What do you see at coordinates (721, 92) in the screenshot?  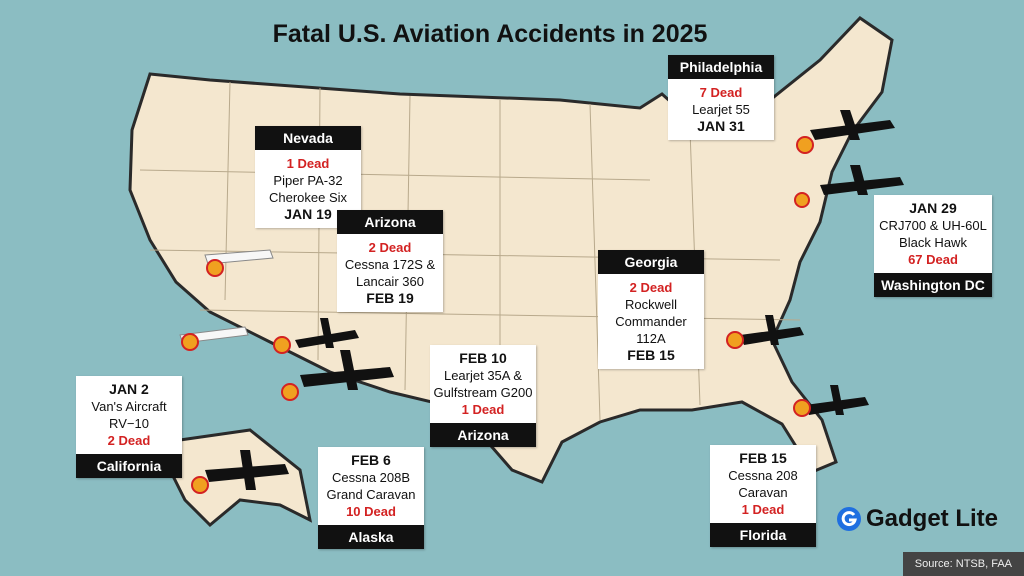 I see `deaths: 7 Dead` at bounding box center [721, 92].